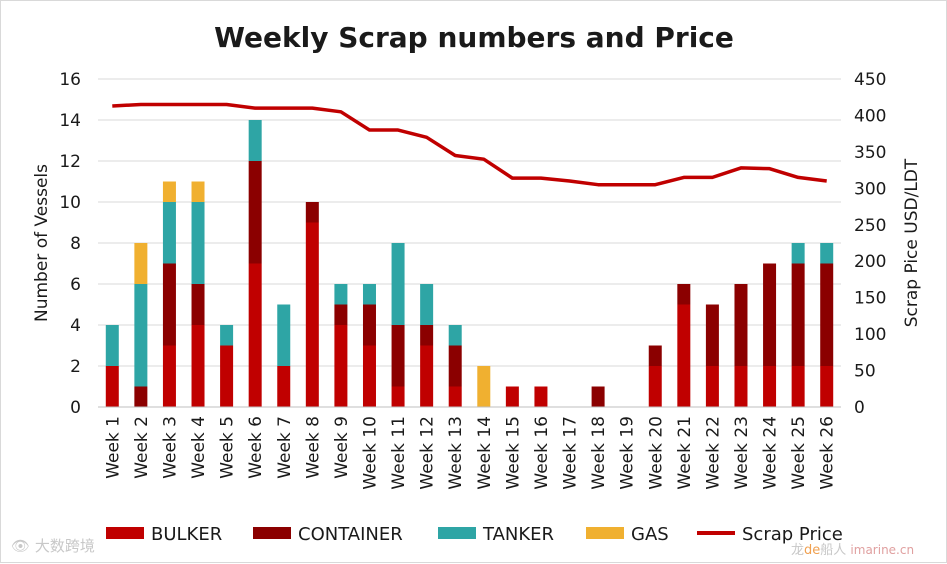 This screenshot has height=564, width=947. I want to click on x-tick-label: Week 19, so click(628, 453).